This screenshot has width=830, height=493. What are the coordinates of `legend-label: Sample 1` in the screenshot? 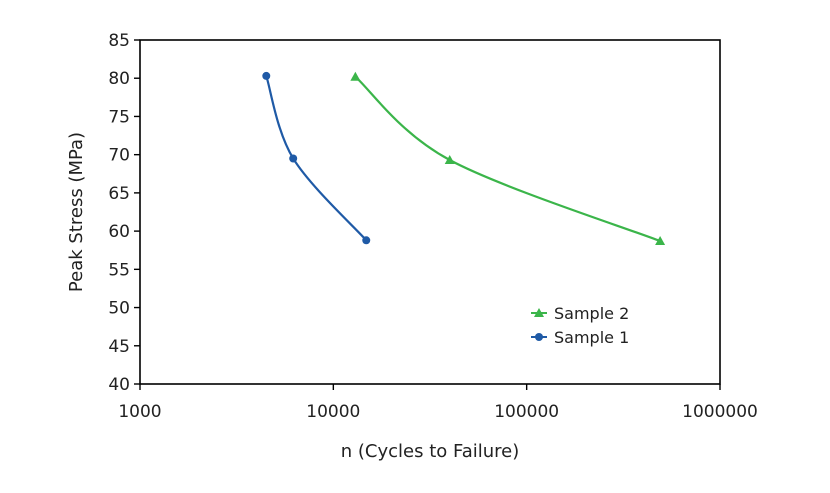 It's located at (591, 337).